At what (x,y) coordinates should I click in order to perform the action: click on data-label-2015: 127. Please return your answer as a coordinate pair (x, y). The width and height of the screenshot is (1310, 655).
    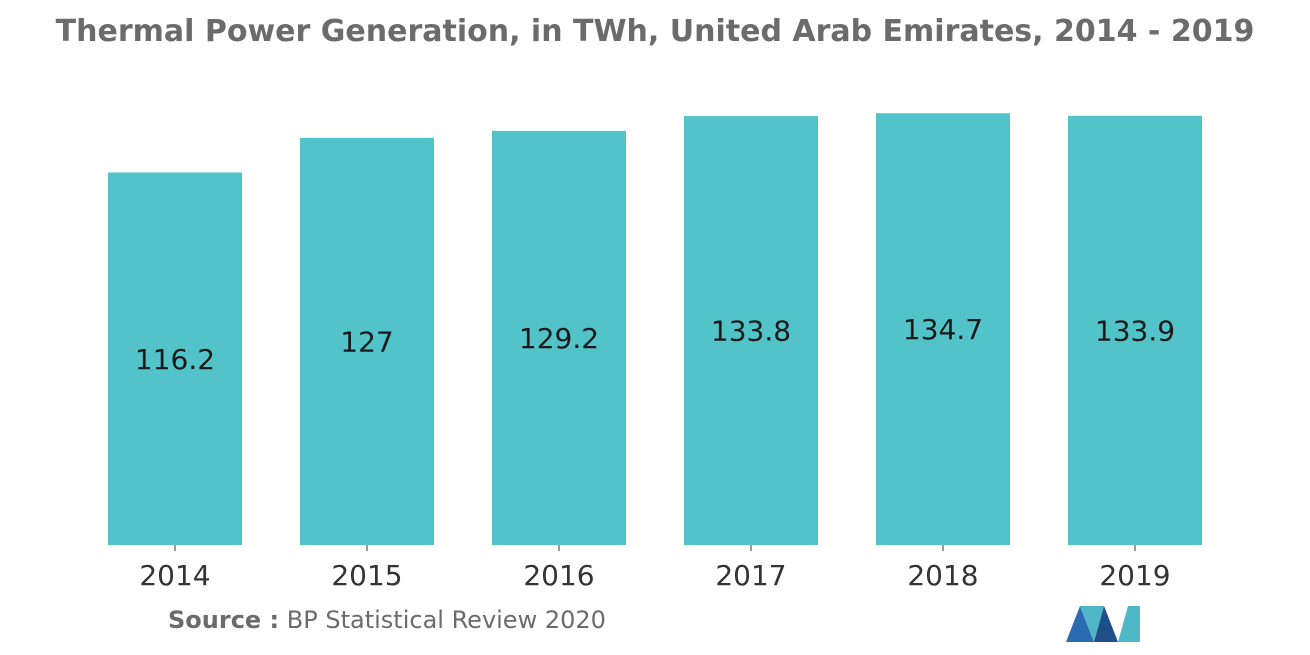
    Looking at the image, I should click on (366, 341).